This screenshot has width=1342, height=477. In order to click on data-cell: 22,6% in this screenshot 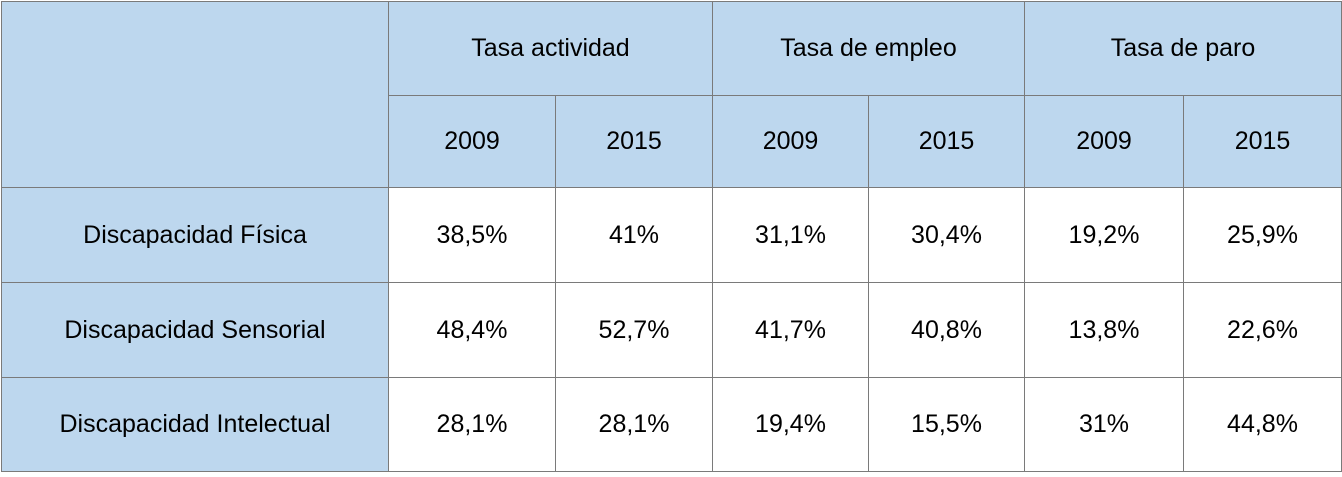, I will do `click(1262, 330)`.